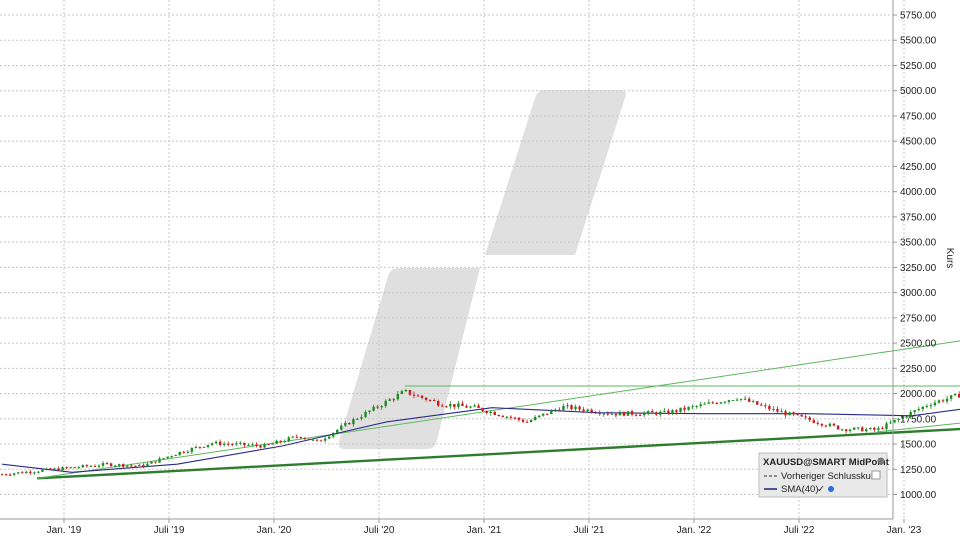 Image resolution: width=960 pixels, height=540 pixels. Describe the element at coordinates (821, 489) in the screenshot. I see `sma-visible-check-icon: ✓` at that location.